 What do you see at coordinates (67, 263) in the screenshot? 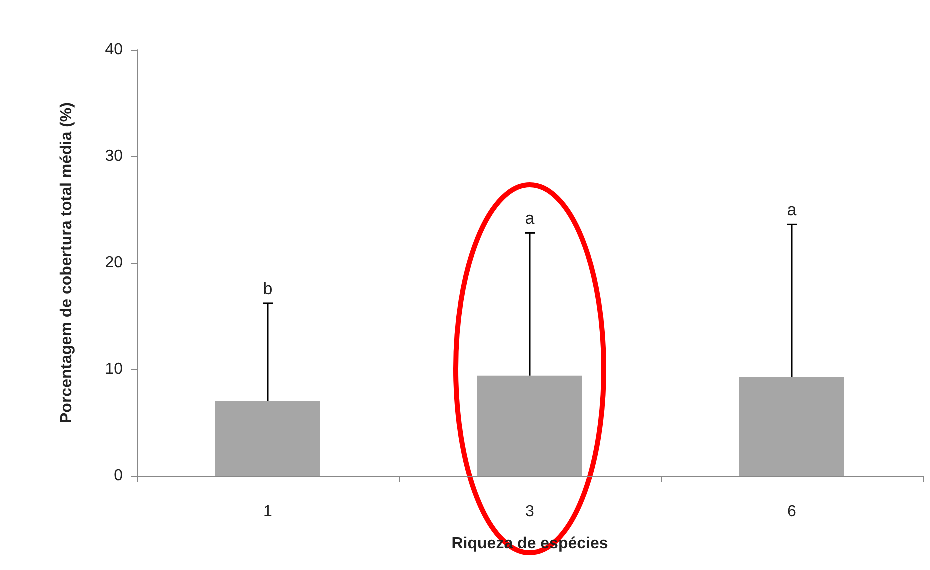
I see `y-axis-title: Porcentagem de cobertura total média (%)` at bounding box center [67, 263].